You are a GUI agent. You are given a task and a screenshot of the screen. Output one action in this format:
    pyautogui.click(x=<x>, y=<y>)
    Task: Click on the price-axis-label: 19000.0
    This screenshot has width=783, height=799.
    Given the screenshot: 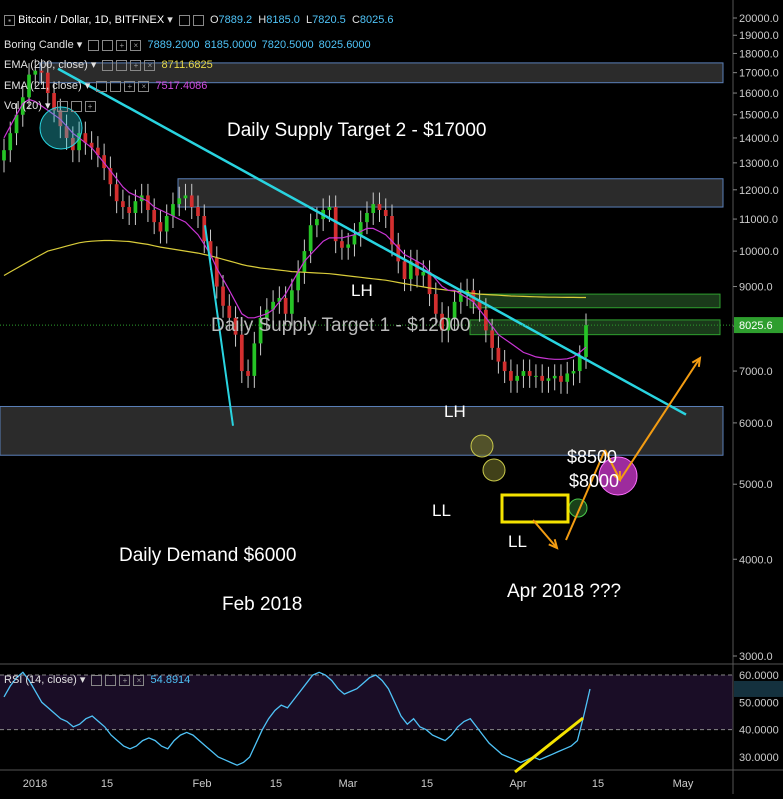 What is the action you would take?
    pyautogui.click(x=759, y=36)
    